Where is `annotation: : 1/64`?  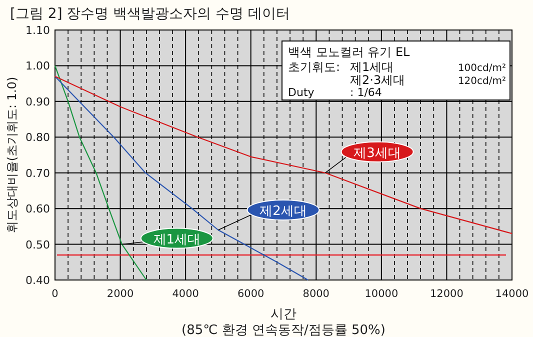
annotation: : 1/64 is located at coordinates (366, 92).